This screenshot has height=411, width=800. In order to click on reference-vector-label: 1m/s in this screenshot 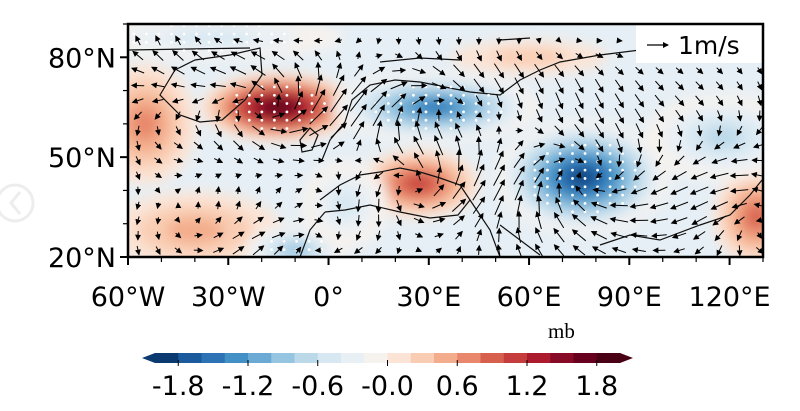, I will do `click(709, 45)`.